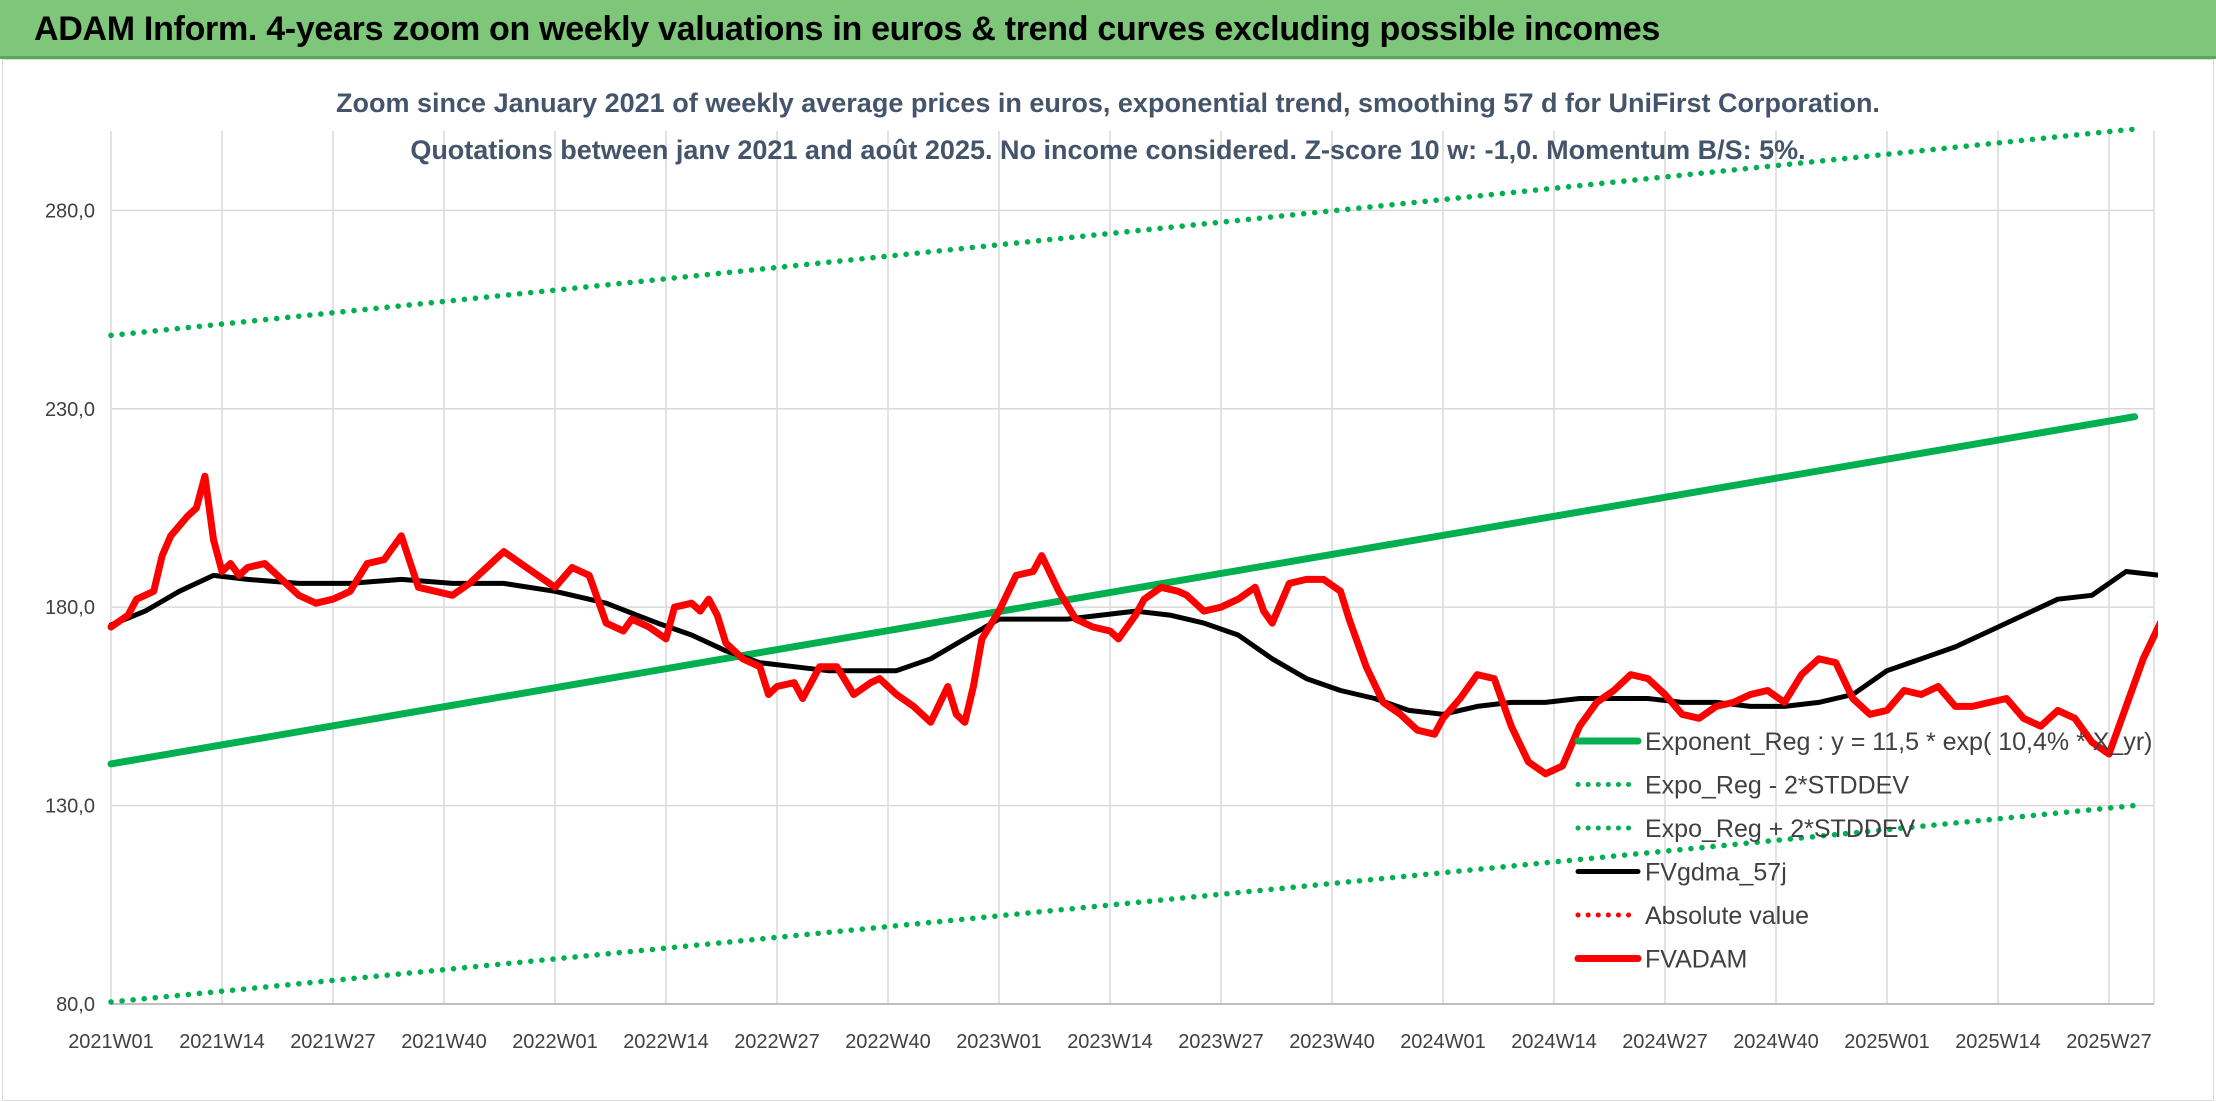 This screenshot has width=2216, height=1102. I want to click on y-tick-label: 230,0, so click(70, 410).